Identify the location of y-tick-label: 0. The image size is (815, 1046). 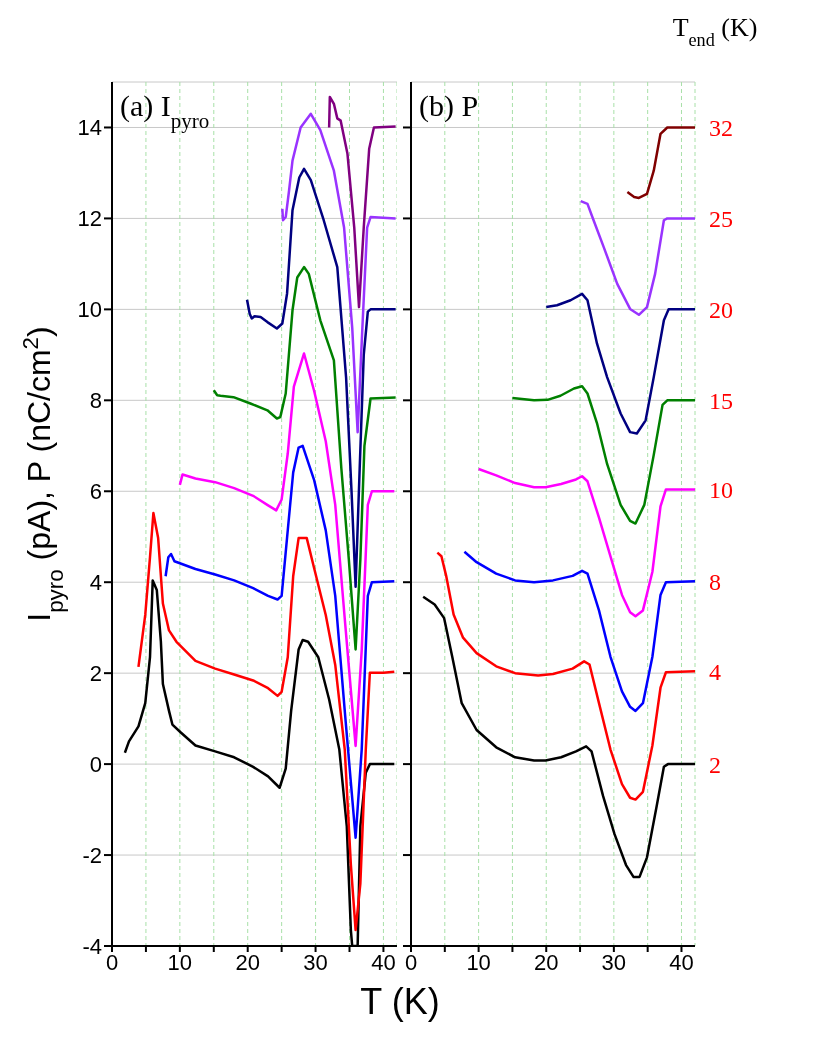
(95, 764).